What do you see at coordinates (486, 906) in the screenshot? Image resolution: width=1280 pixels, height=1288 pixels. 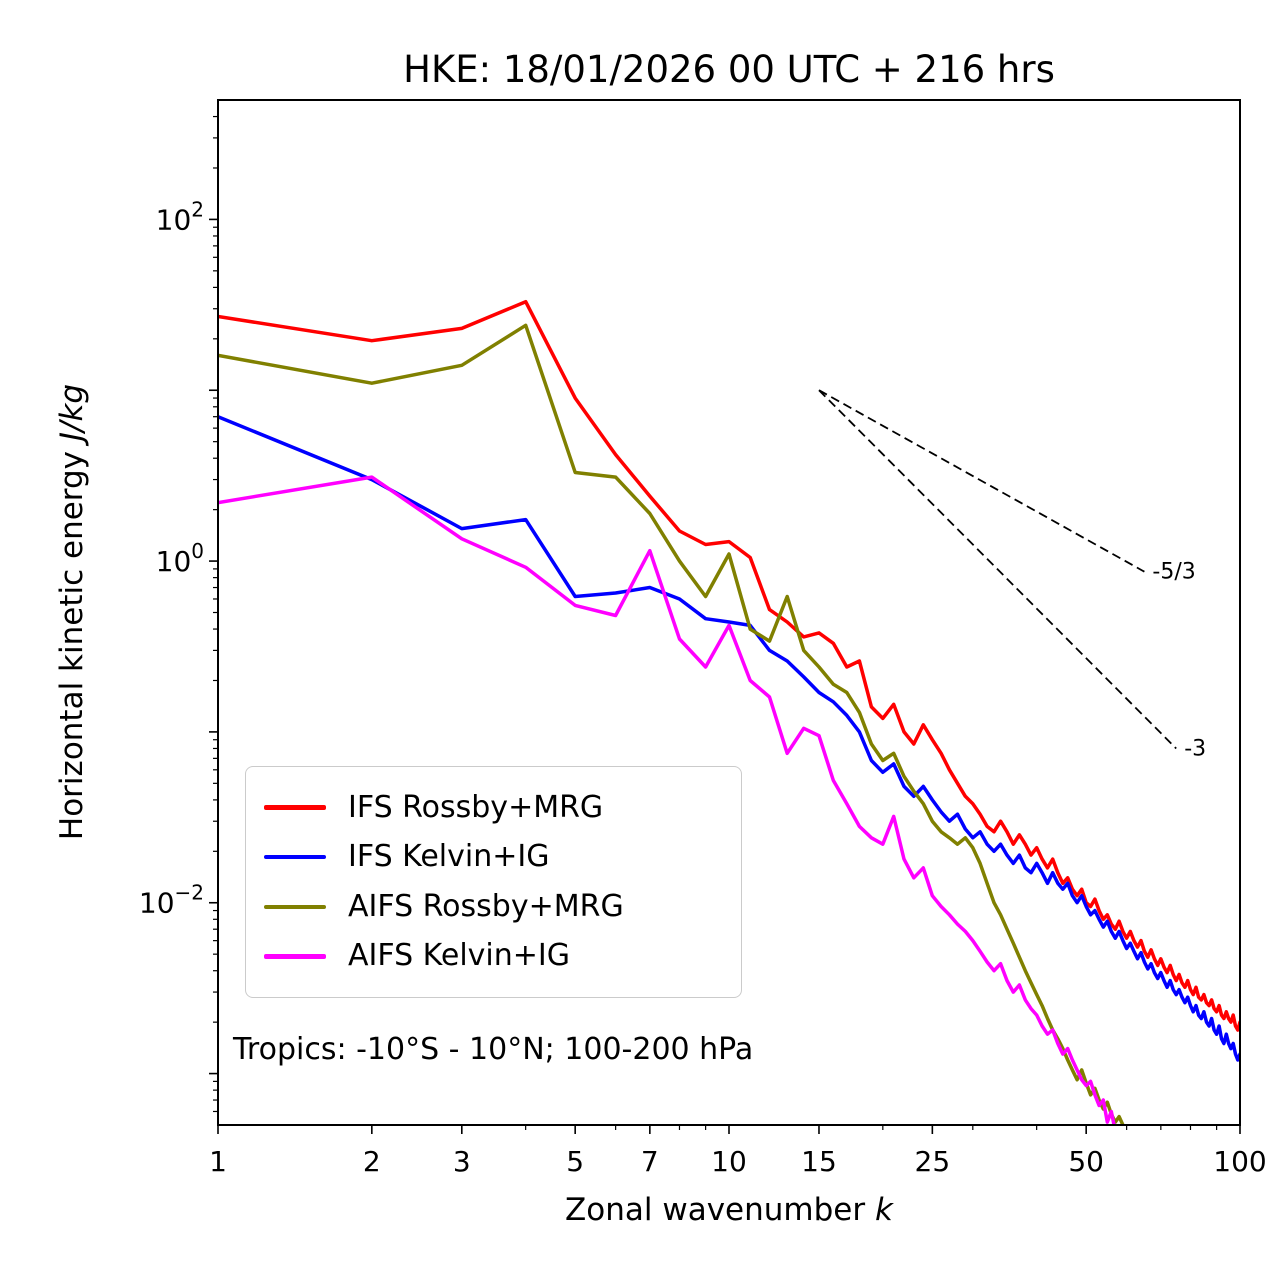 I see `legend-label: AIFS Rossby+MRG` at bounding box center [486, 906].